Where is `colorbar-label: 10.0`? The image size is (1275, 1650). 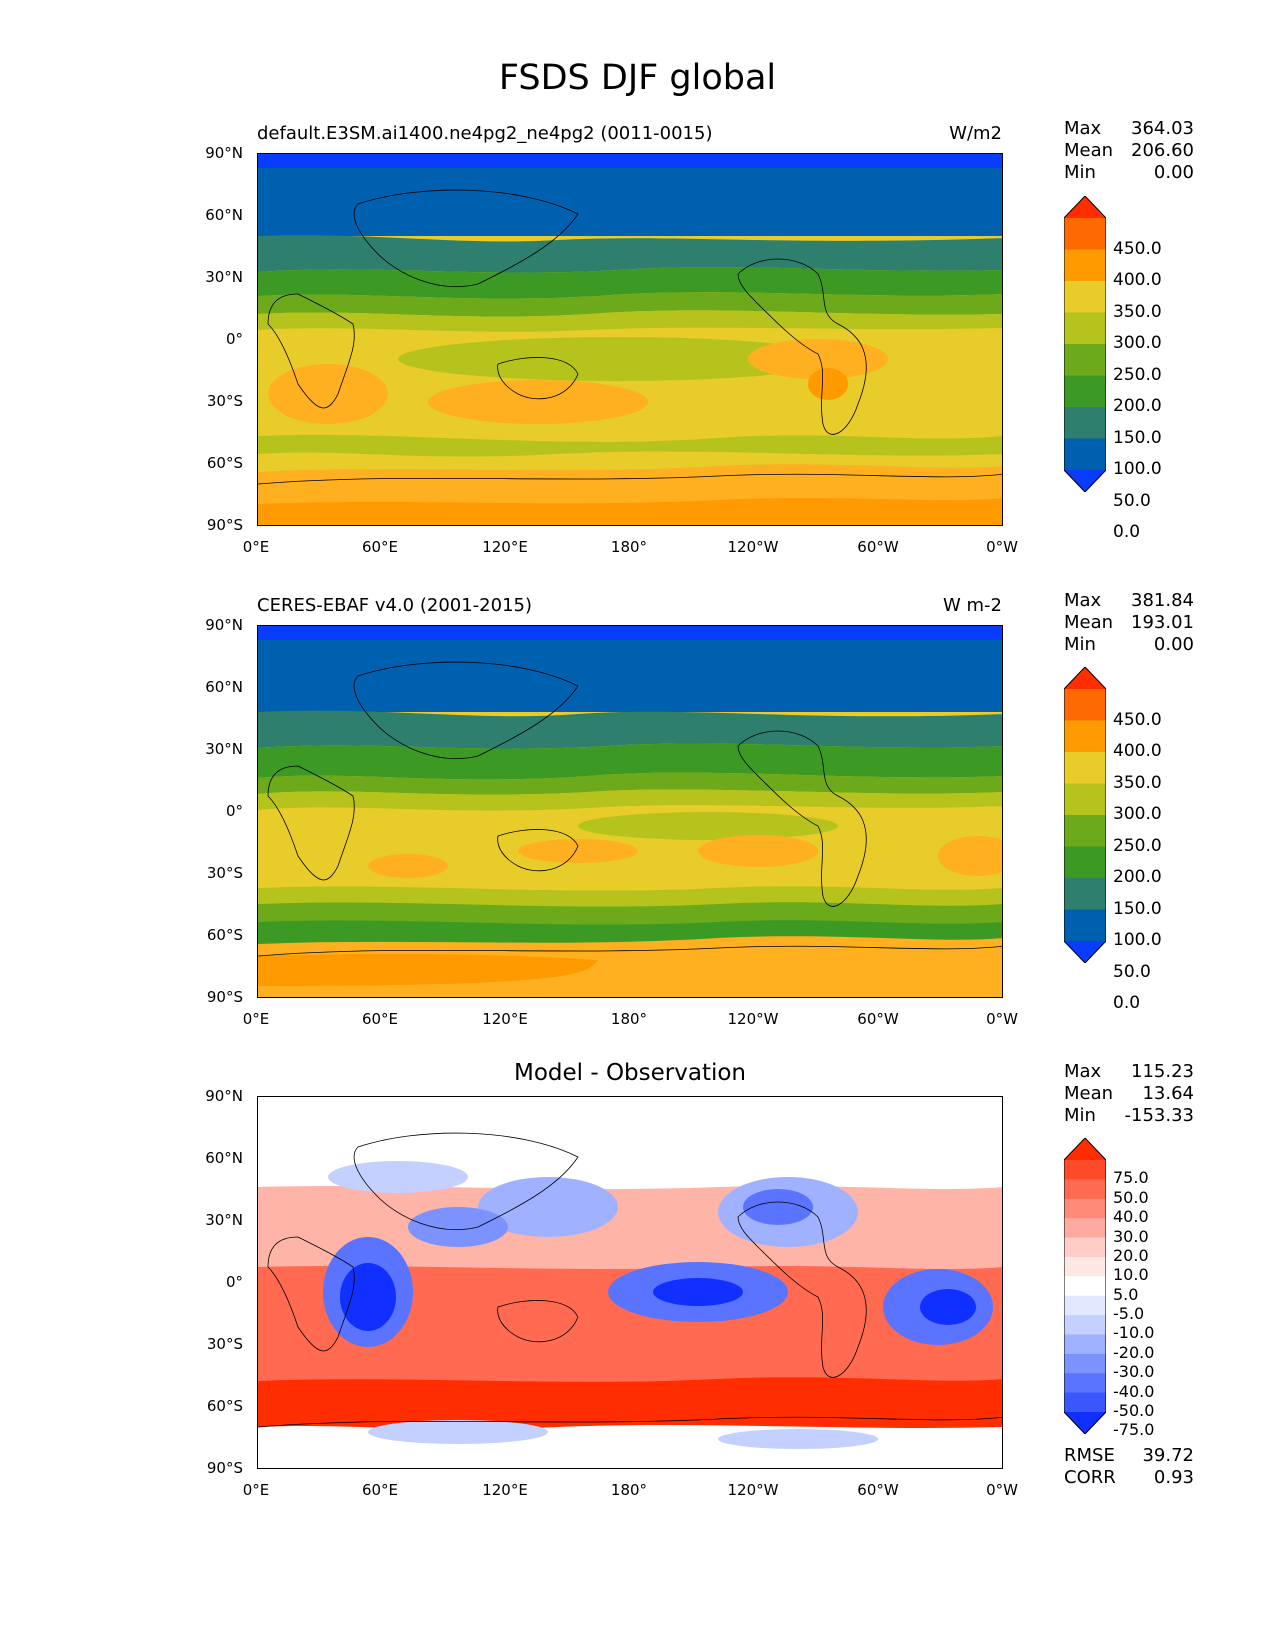
colorbar-label: 10.0 is located at coordinates (1131, 1275).